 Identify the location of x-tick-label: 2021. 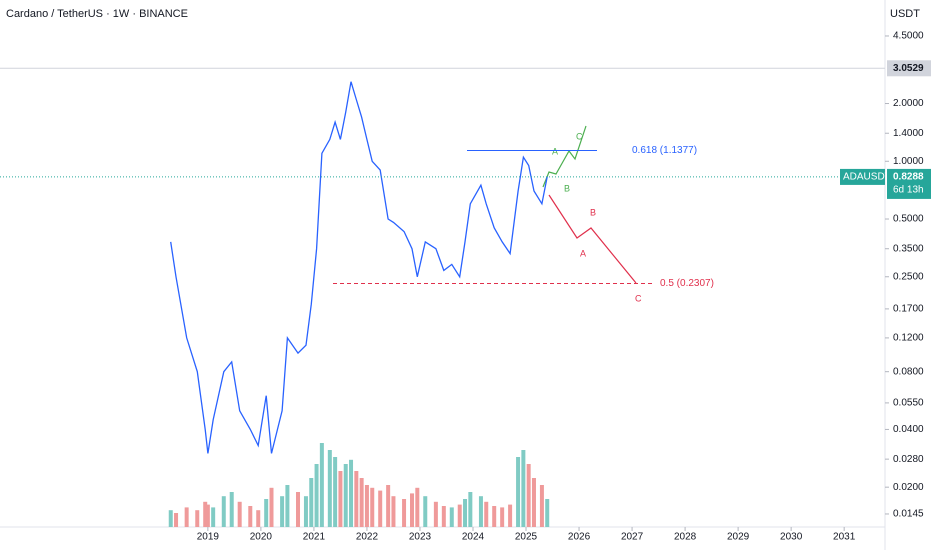
(314, 537).